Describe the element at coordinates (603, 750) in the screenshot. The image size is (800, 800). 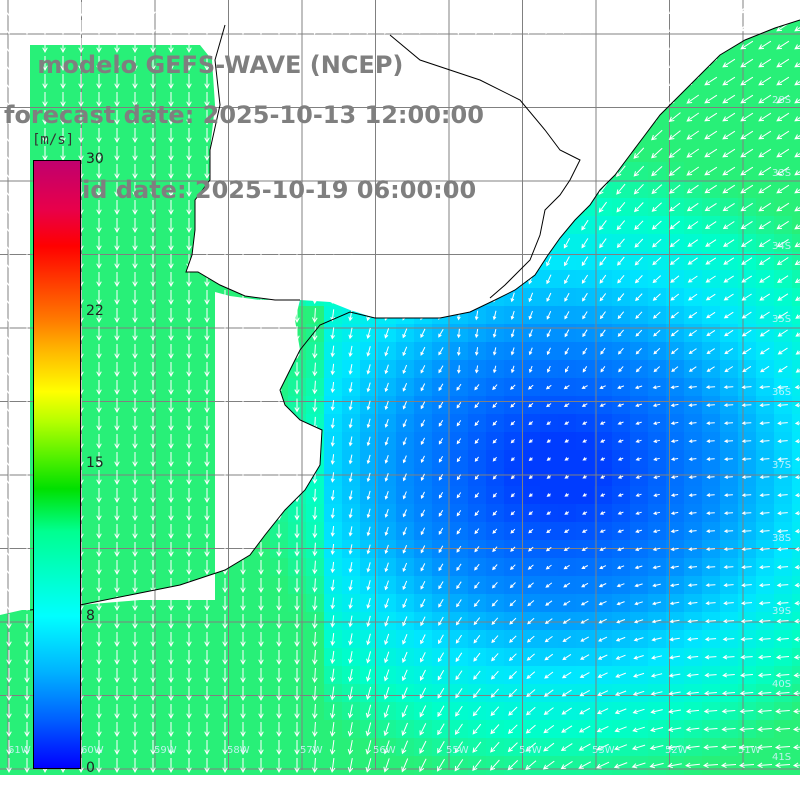
I see `lon-label: 53W` at that location.